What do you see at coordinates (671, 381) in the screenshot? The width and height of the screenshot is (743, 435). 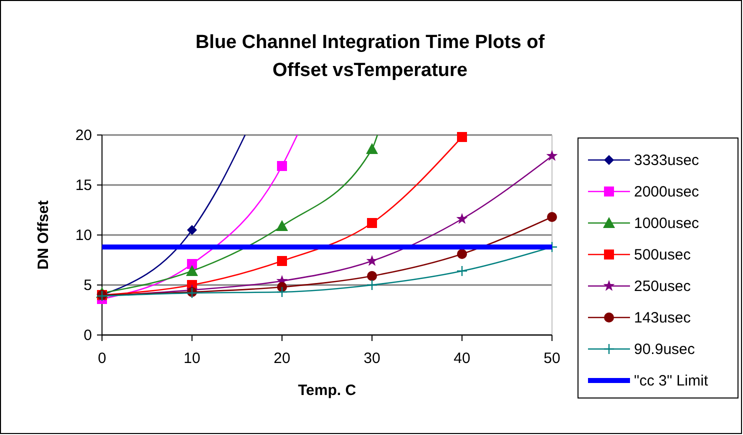 I see `legend-label: "cc 3" Limit` at bounding box center [671, 381].